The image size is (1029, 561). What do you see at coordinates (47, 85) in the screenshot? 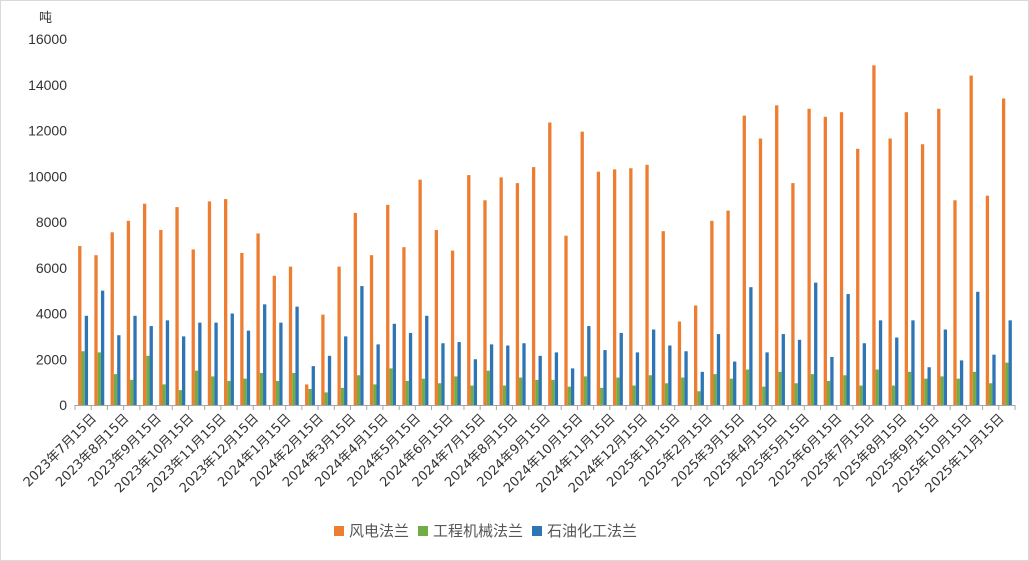
I see `y-tick-label: 14000` at bounding box center [47, 85].